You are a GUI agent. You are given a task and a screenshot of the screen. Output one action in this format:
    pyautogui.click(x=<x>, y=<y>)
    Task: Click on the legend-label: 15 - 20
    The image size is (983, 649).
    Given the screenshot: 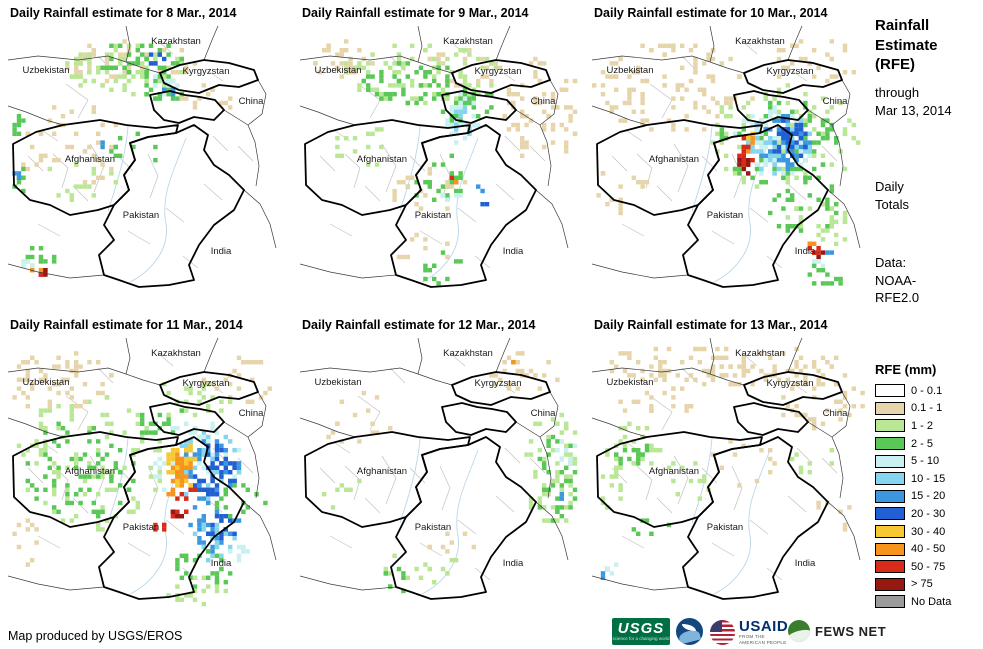 What is the action you would take?
    pyautogui.click(x=928, y=496)
    